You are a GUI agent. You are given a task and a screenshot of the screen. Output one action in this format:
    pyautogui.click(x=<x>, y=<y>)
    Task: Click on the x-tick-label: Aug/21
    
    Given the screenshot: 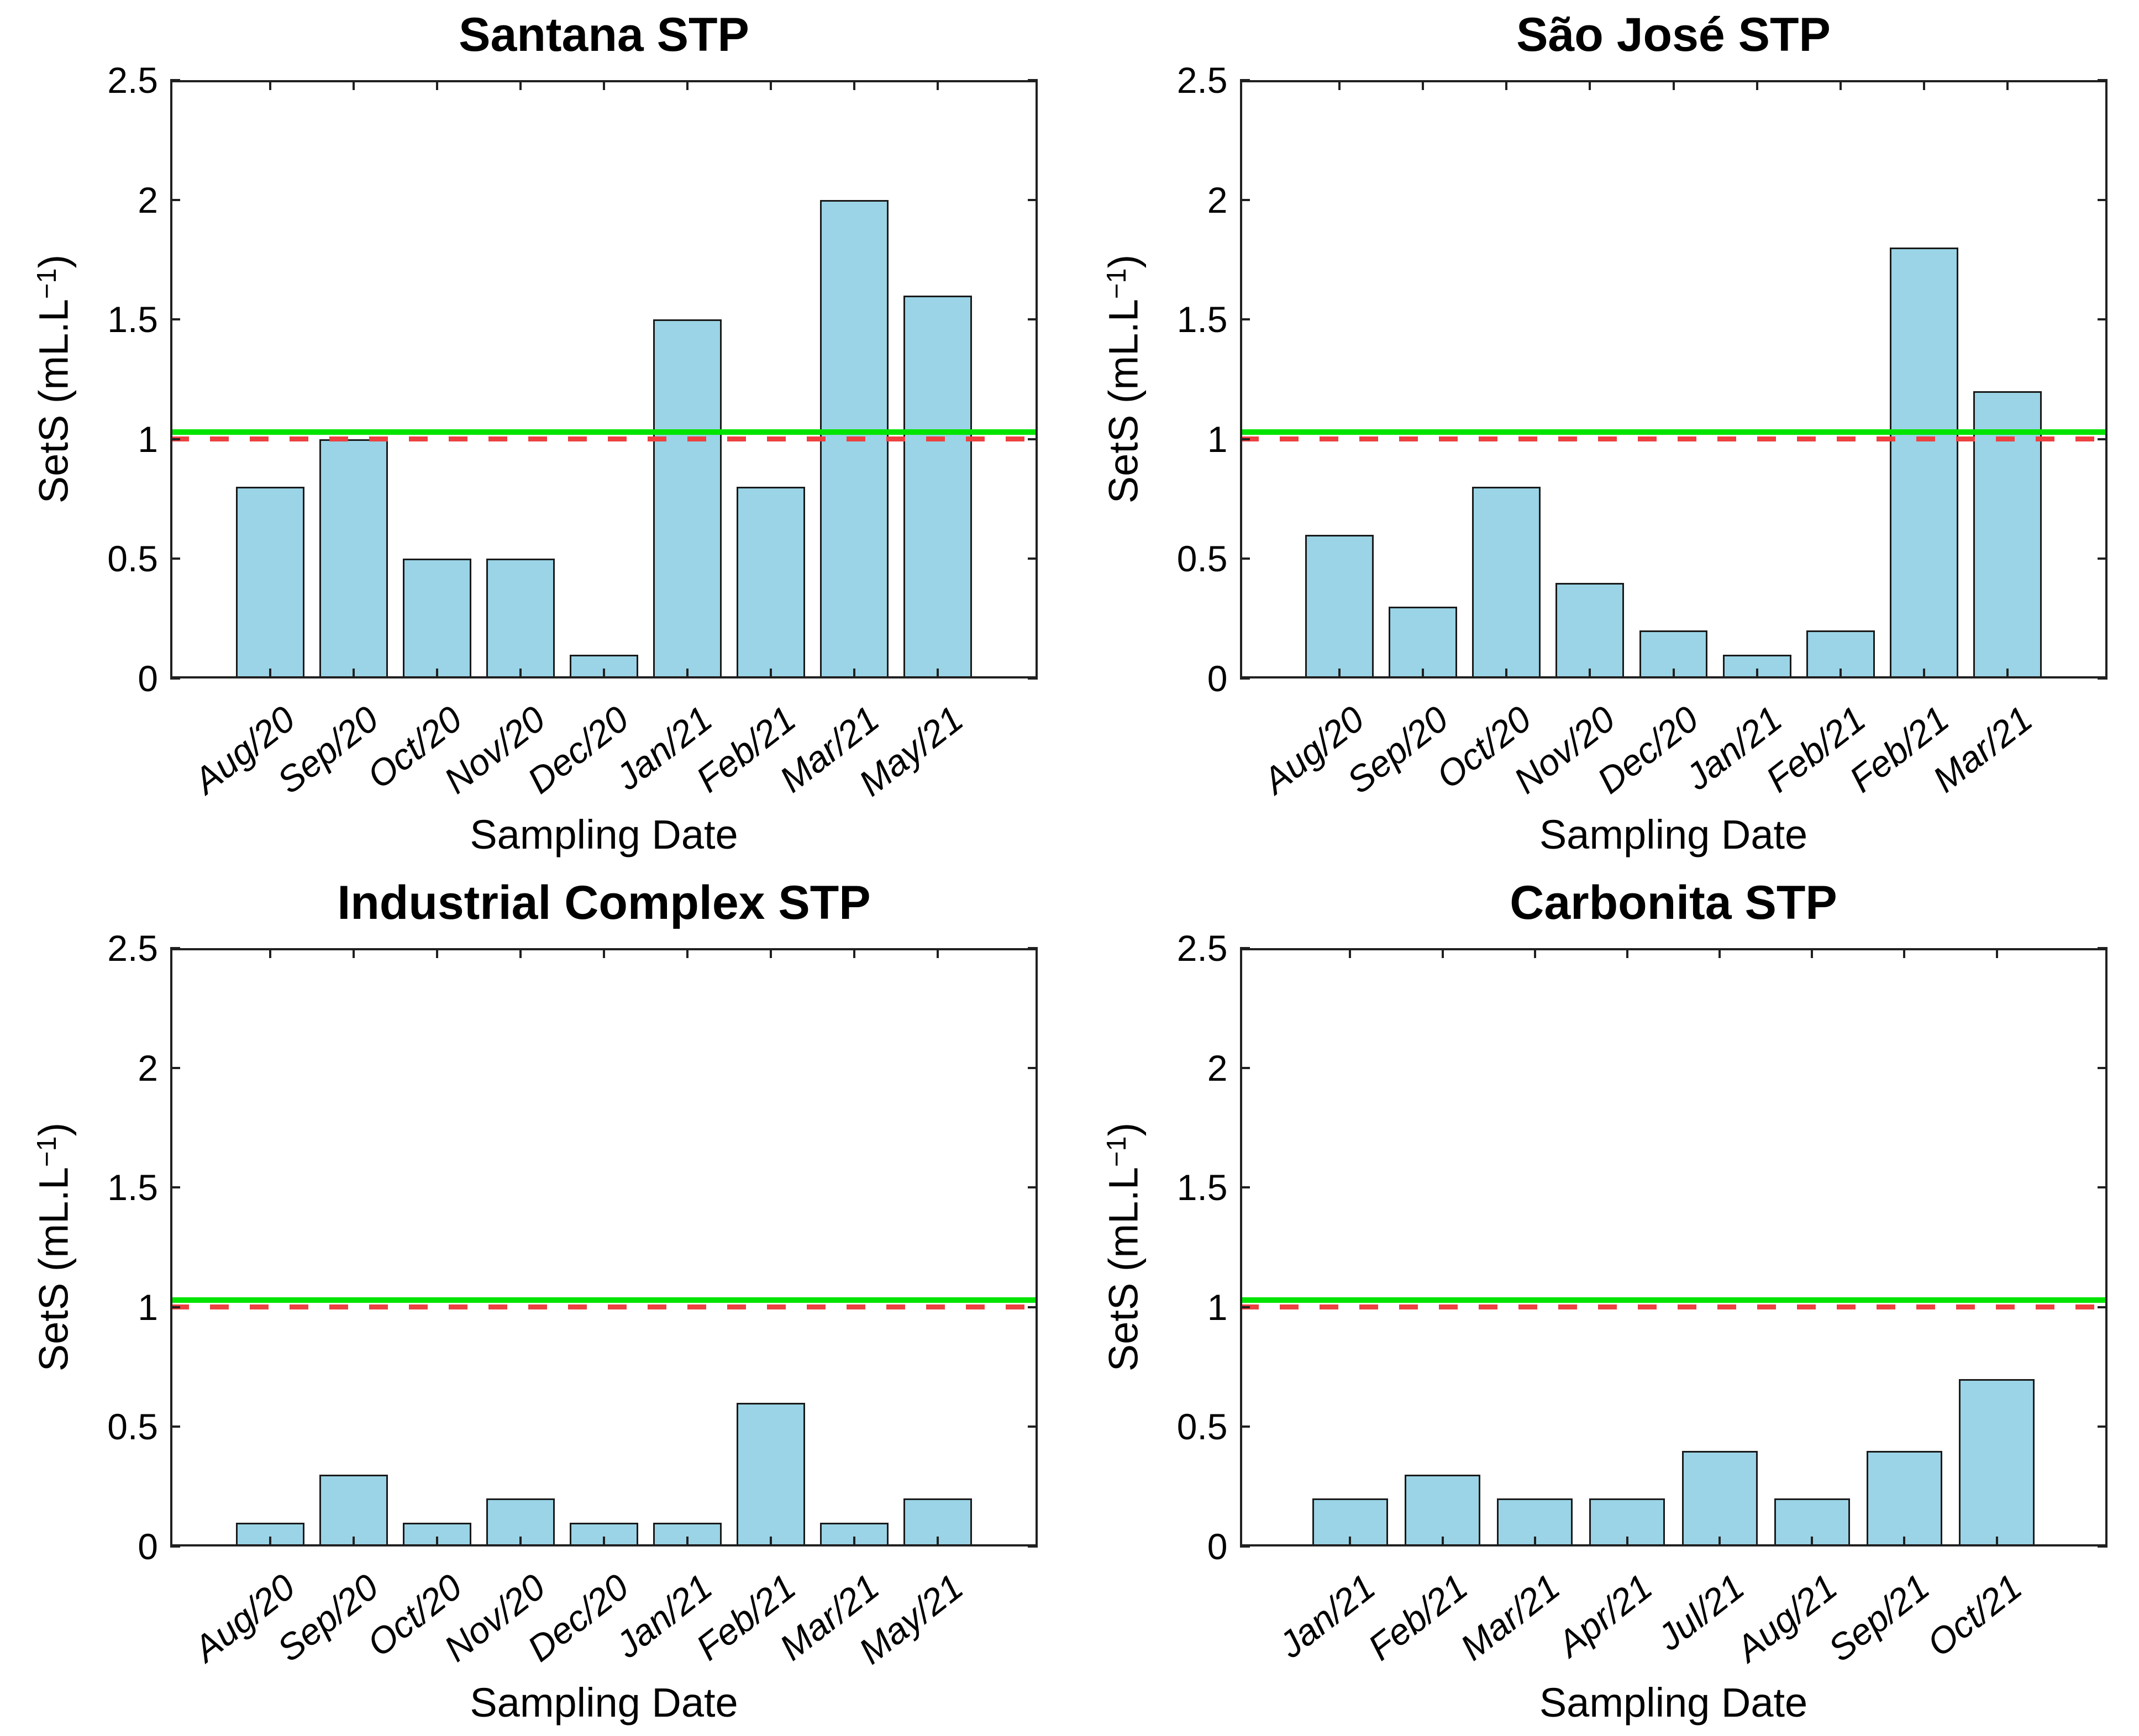 What is the action you would take?
    pyautogui.click(x=1786, y=1618)
    